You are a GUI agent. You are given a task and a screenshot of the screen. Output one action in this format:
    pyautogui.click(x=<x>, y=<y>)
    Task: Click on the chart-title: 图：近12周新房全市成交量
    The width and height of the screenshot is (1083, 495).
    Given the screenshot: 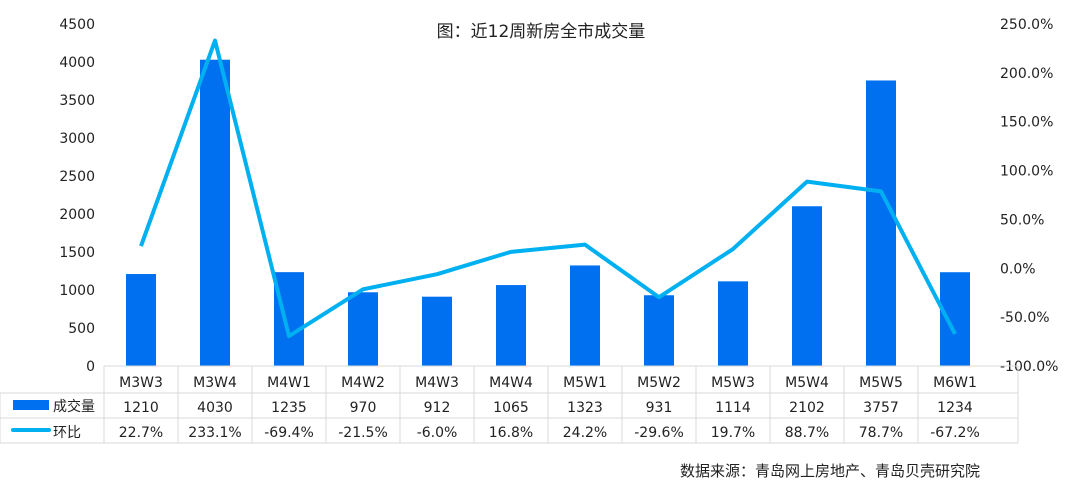 What is the action you would take?
    pyautogui.click(x=541, y=32)
    